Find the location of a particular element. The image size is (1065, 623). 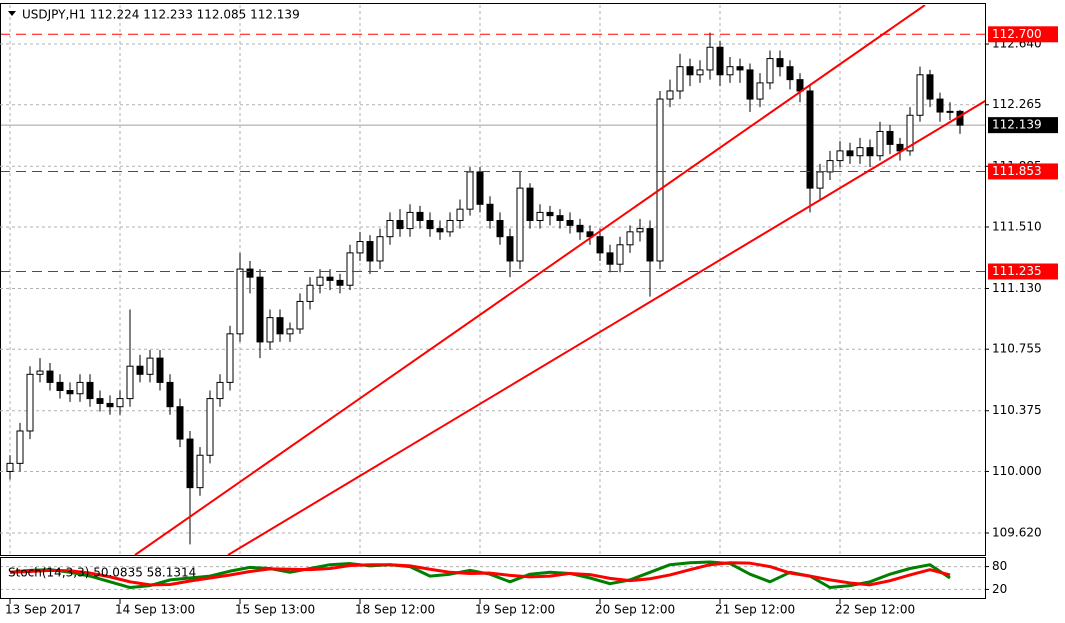

x-tick-label: 22 Sep 12:00 is located at coordinates (875, 610).